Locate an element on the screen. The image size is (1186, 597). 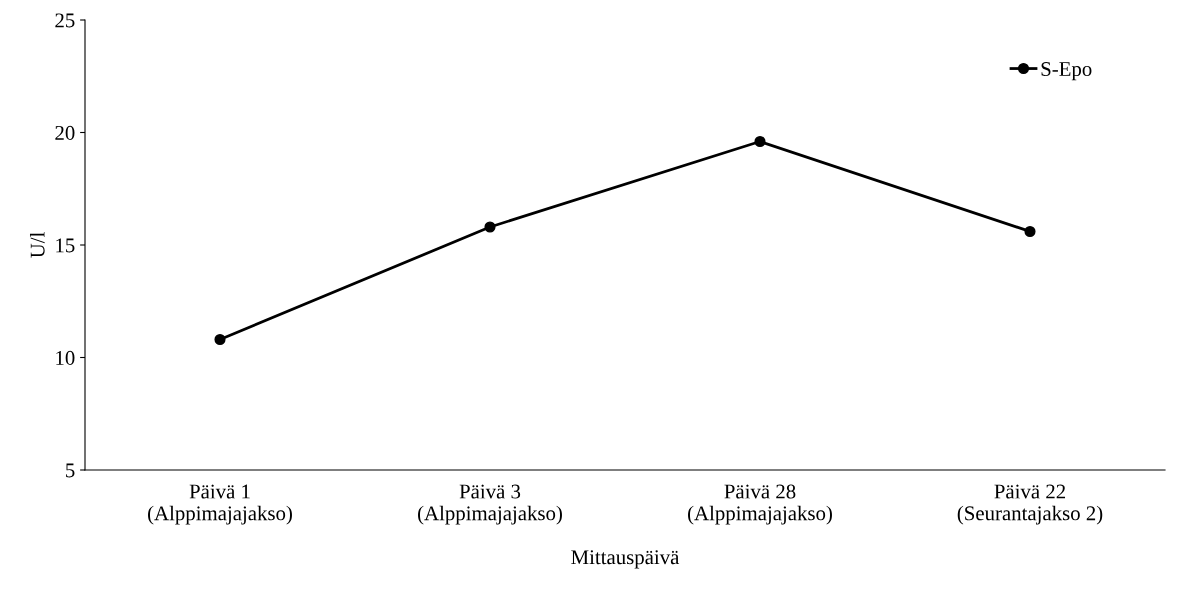
x-axis-title: Mittauspäivä is located at coordinates (625, 559).